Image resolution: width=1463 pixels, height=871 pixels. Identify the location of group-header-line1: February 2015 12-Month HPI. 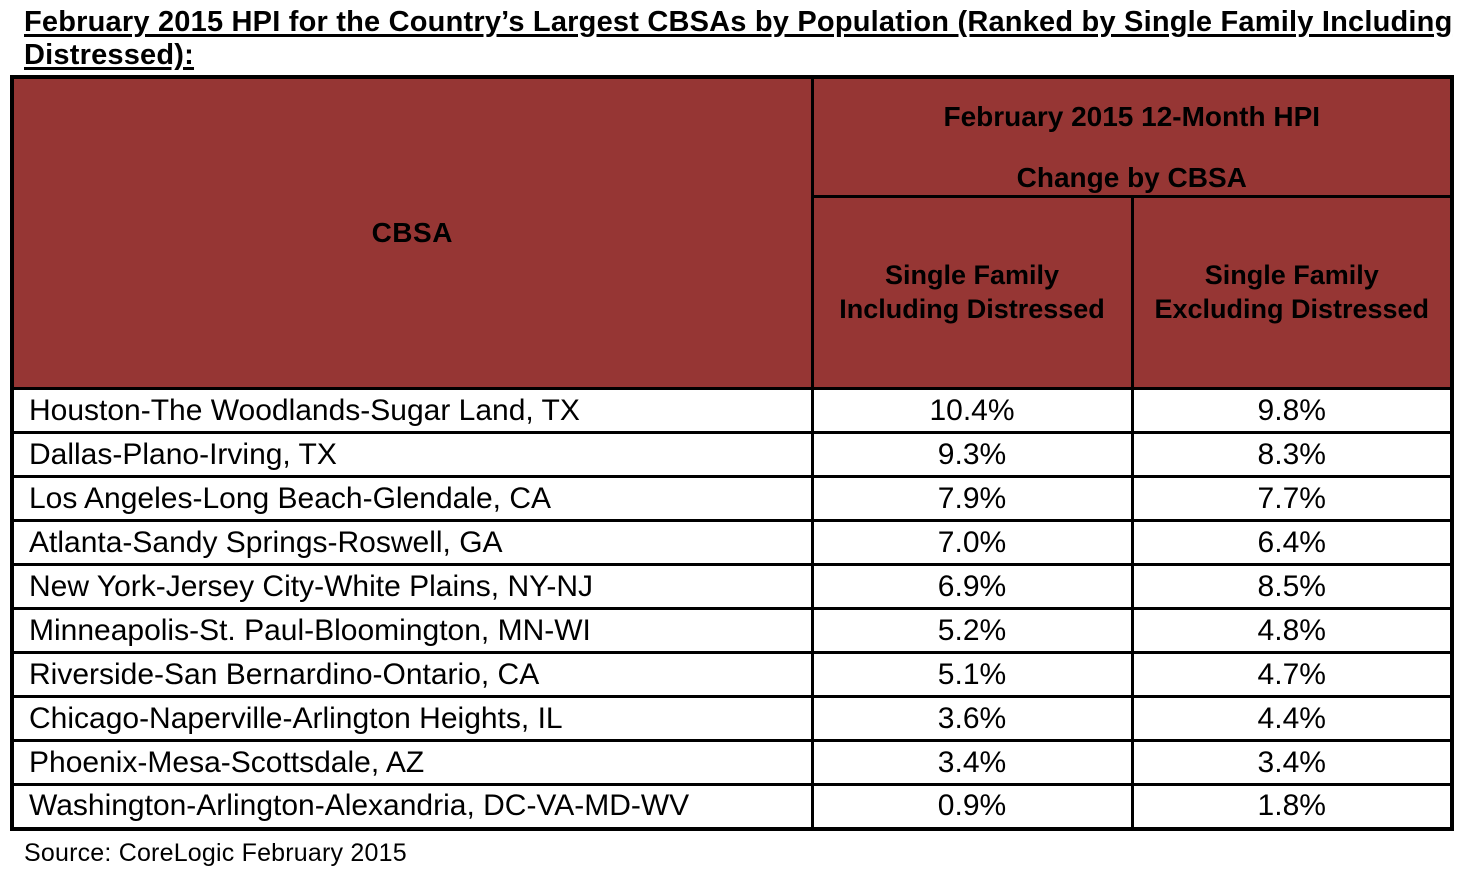
(1132, 117).